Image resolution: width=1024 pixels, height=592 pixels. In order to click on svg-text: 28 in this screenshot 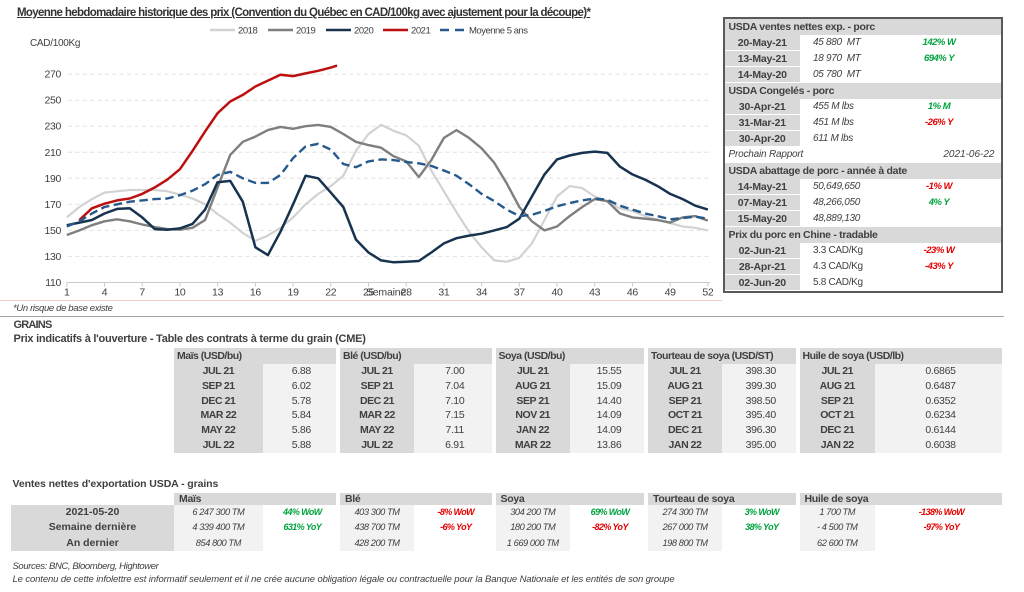, I will do `click(407, 293)`.